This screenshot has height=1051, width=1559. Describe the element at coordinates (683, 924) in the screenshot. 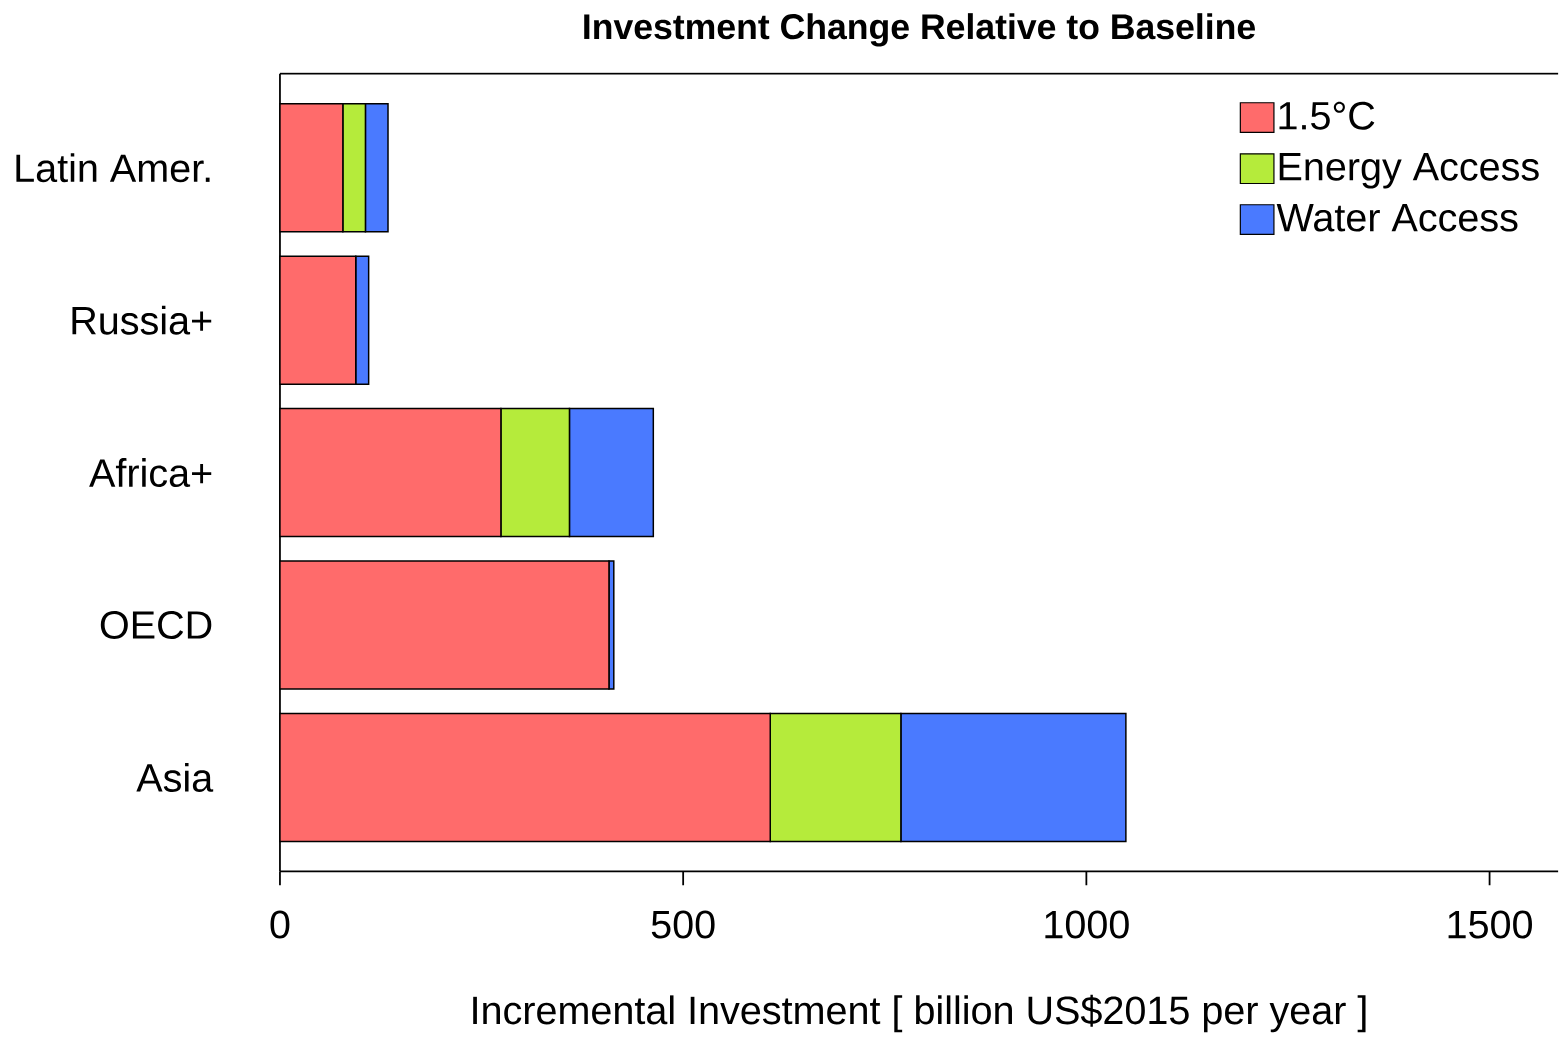

I see `x-tick-label: 500` at that location.